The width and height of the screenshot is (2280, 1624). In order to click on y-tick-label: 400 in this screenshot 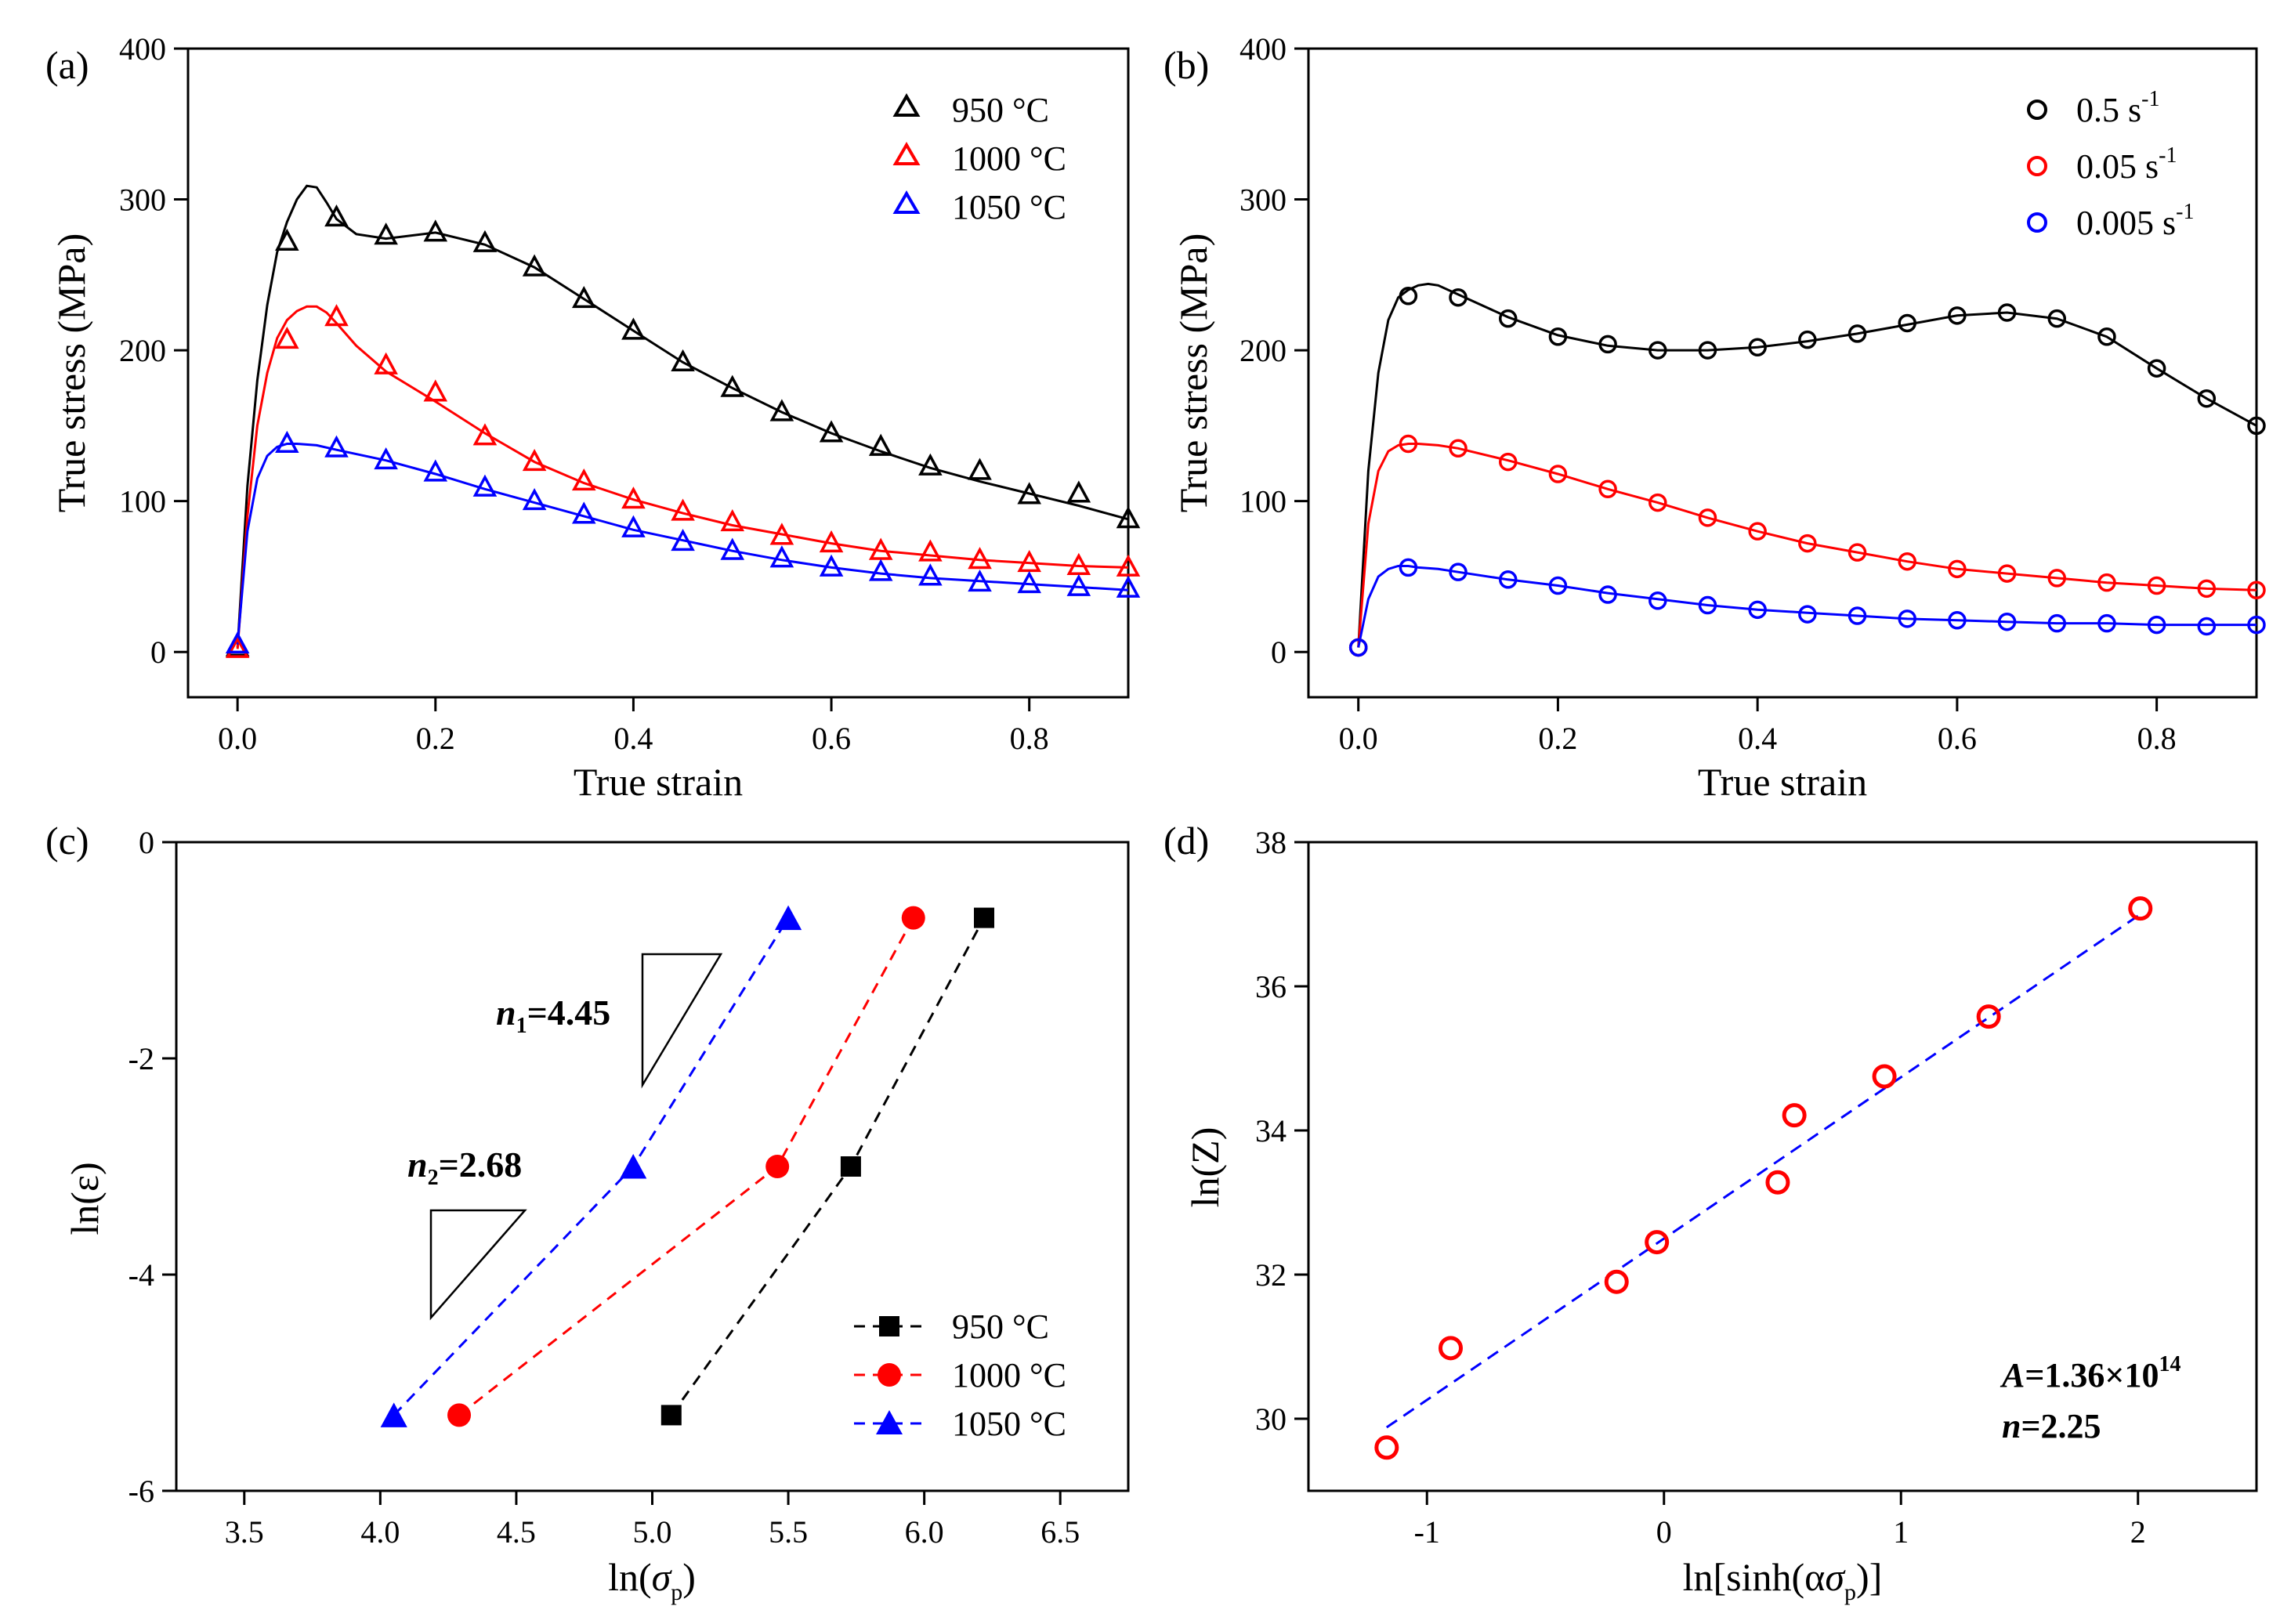, I will do `click(142, 49)`.